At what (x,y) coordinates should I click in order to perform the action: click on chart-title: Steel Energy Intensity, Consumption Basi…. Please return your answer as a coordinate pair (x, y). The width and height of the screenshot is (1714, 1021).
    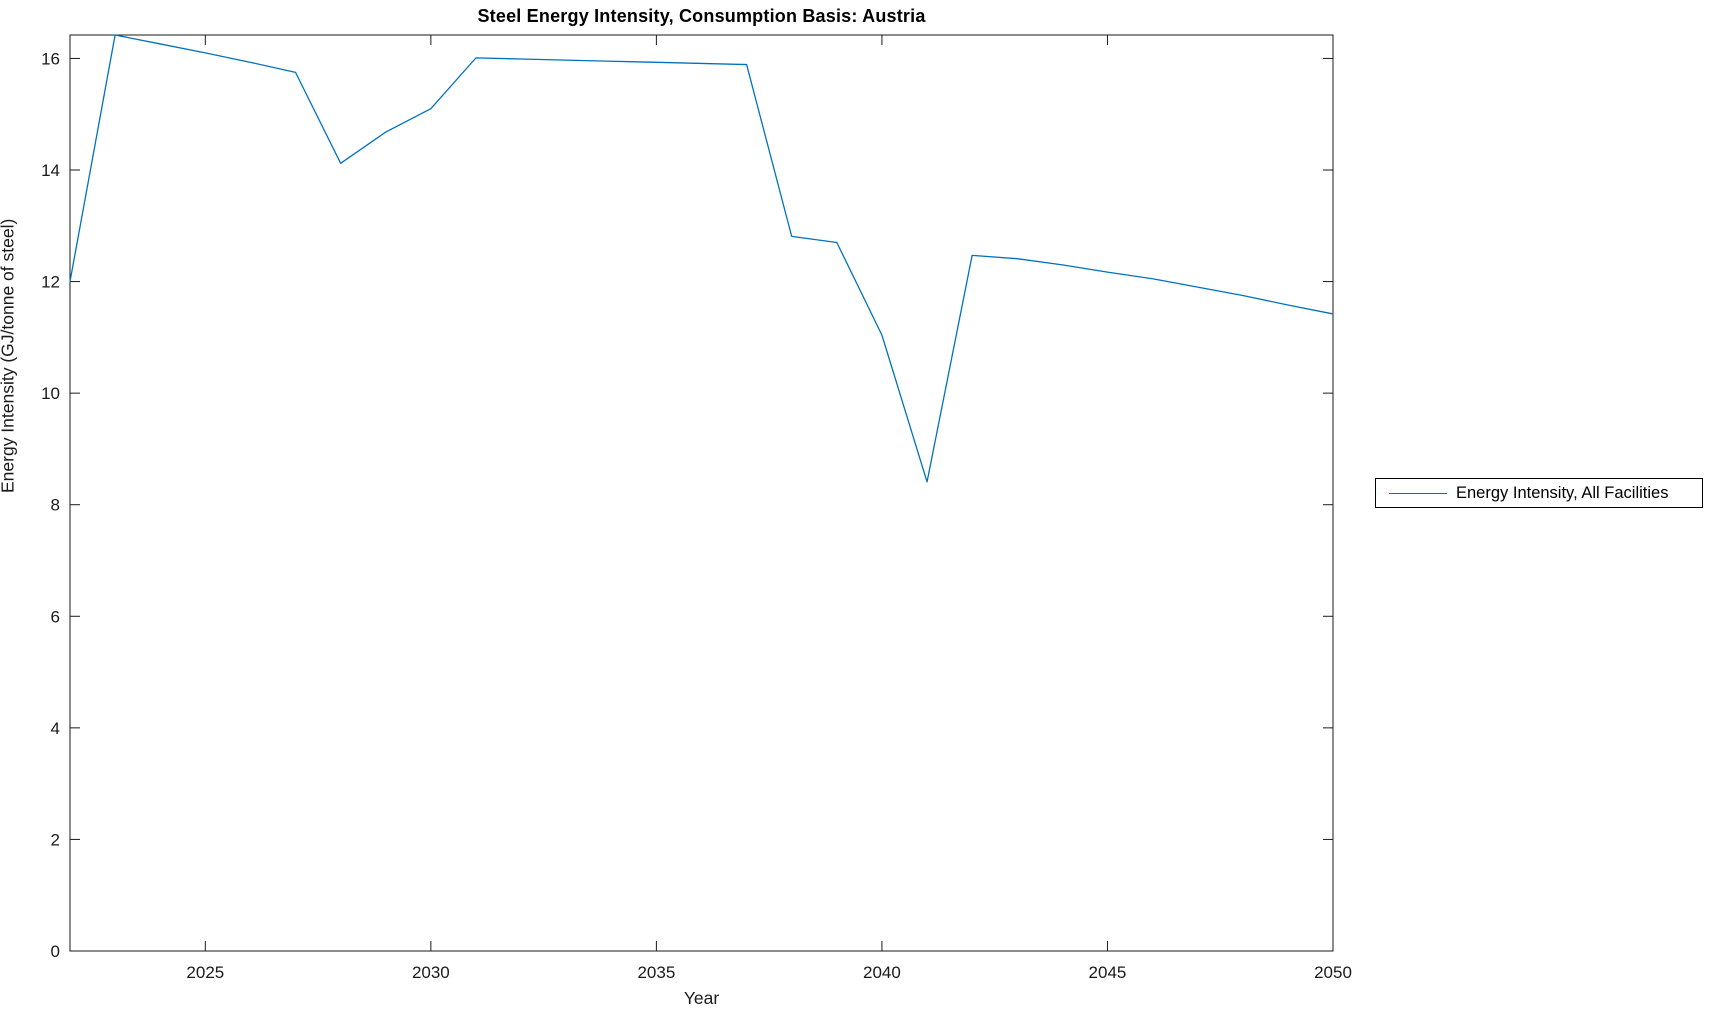
    Looking at the image, I should click on (701, 16).